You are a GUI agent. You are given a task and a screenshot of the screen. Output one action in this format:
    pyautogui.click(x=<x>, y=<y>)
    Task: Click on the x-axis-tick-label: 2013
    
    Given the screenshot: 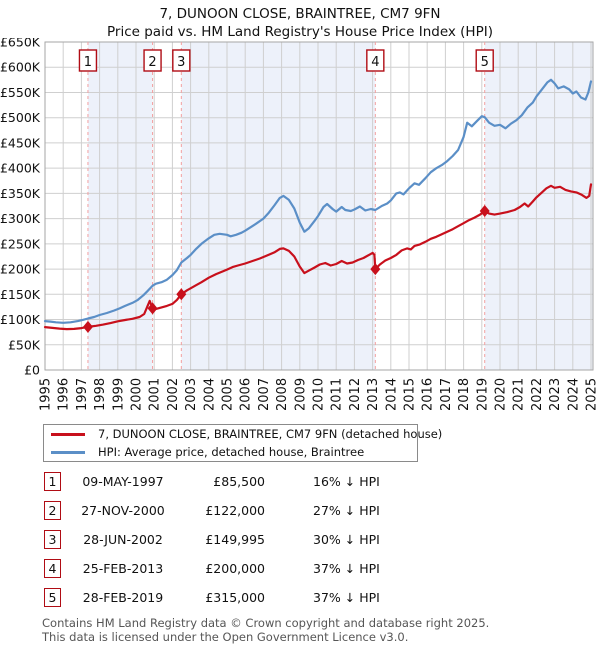 What is the action you would take?
    pyautogui.click(x=373, y=394)
    